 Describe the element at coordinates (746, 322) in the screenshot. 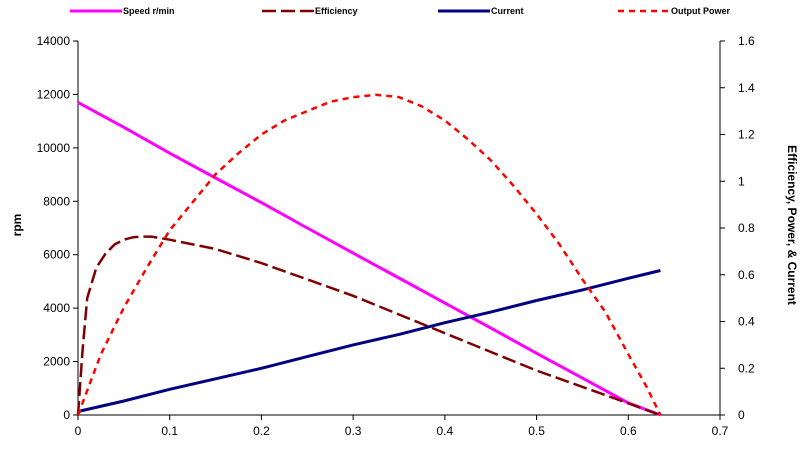

I see `y-right-tick-label: 0.4` at that location.